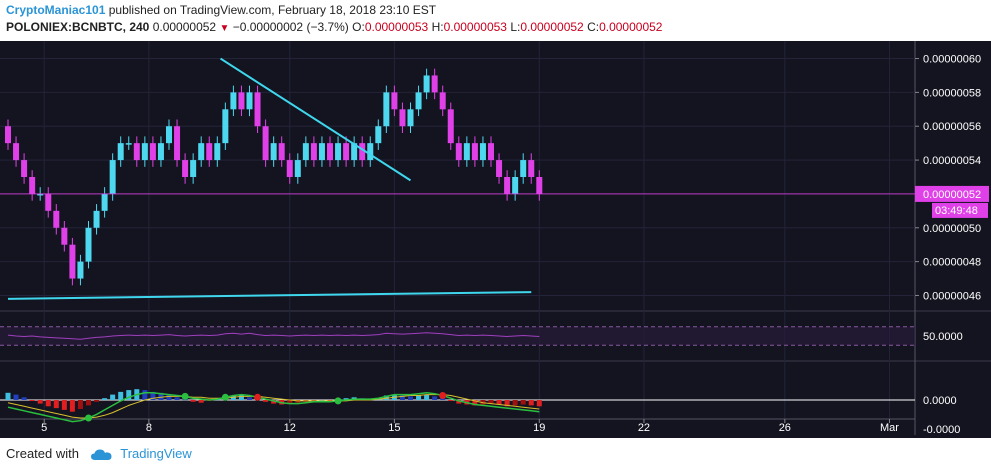 The width and height of the screenshot is (991, 472). I want to click on resistance-trendline, so click(315, 119).